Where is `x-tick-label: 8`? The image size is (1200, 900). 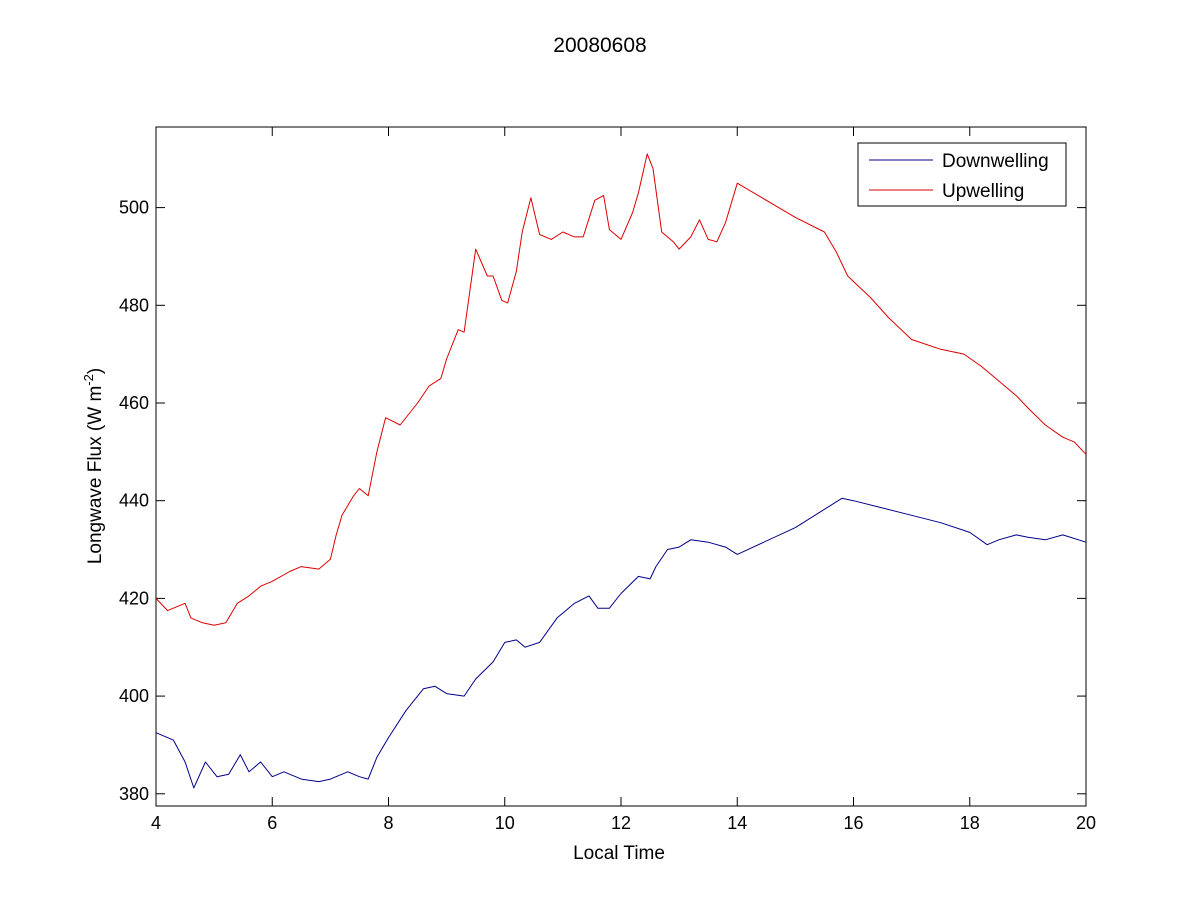
x-tick-label: 8 is located at coordinates (388, 823).